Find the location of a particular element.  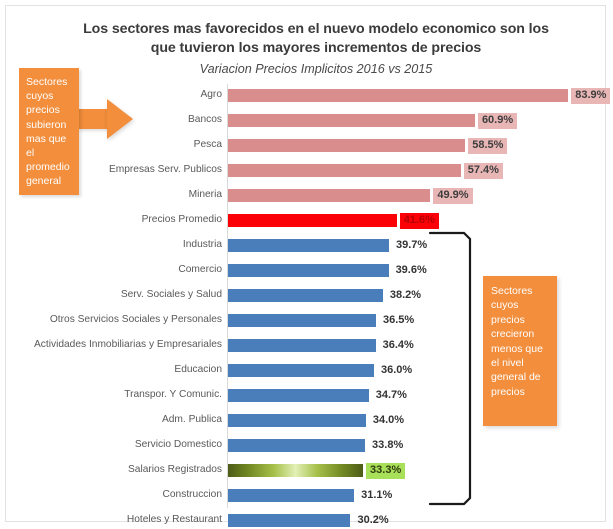

bar-row: Comercio 39.6% is located at coordinates (306, 272).